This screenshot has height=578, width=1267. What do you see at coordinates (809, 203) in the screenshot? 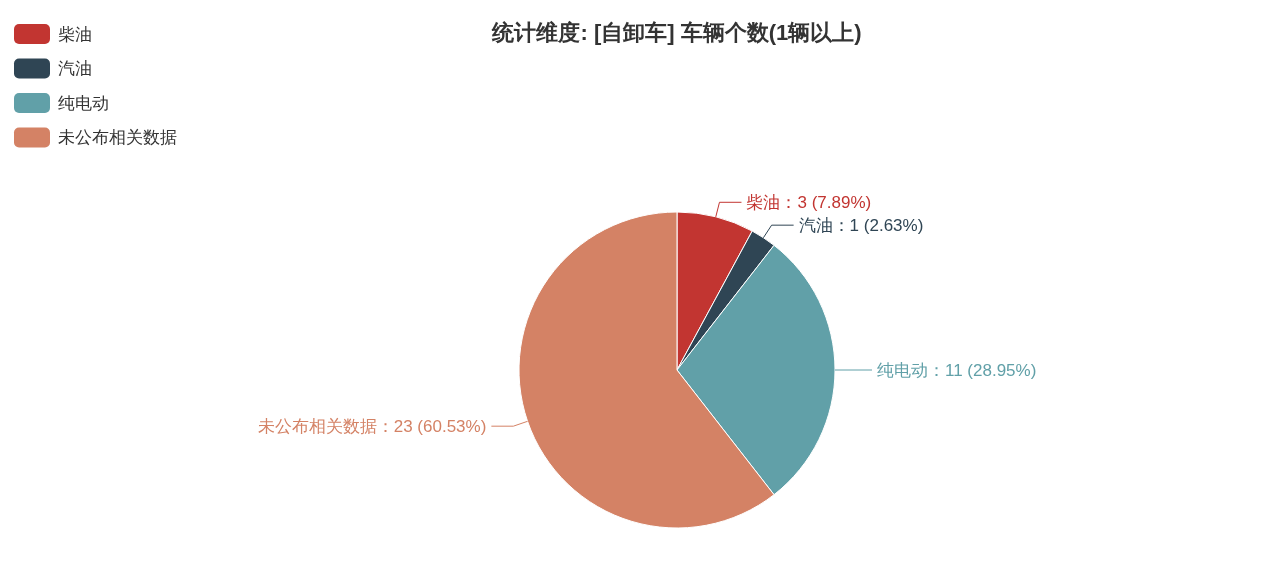
I see `data-label: 柴油：3 (7.89%)` at bounding box center [809, 203].